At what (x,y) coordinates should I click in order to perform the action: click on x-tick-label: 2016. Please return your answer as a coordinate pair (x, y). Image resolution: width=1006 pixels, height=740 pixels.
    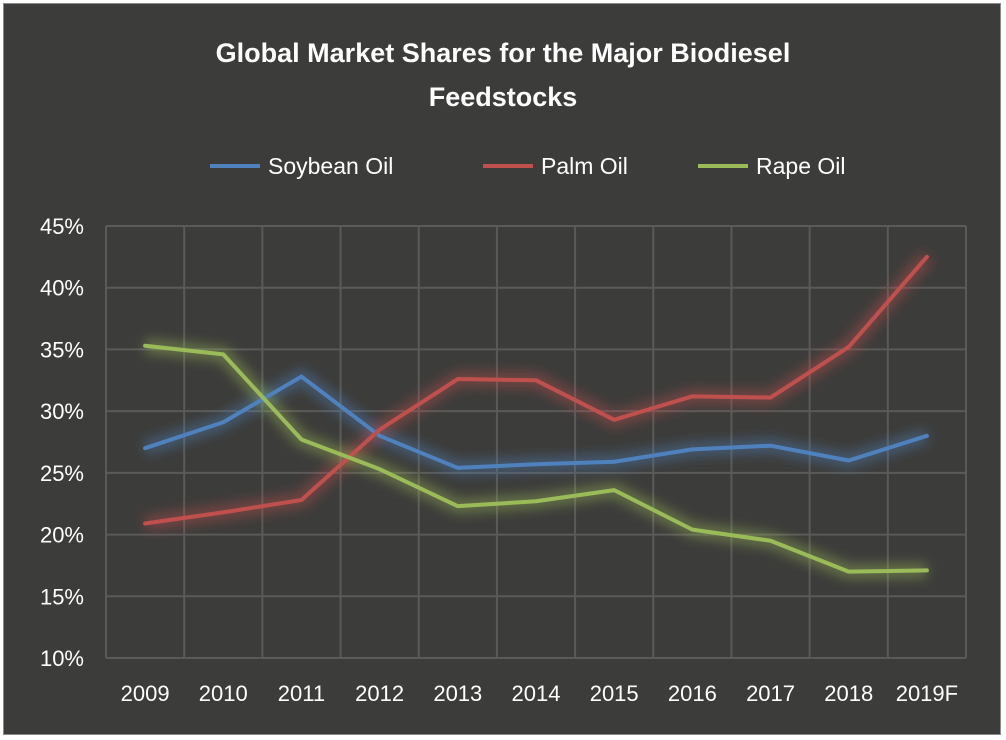
    Looking at the image, I should click on (692, 693).